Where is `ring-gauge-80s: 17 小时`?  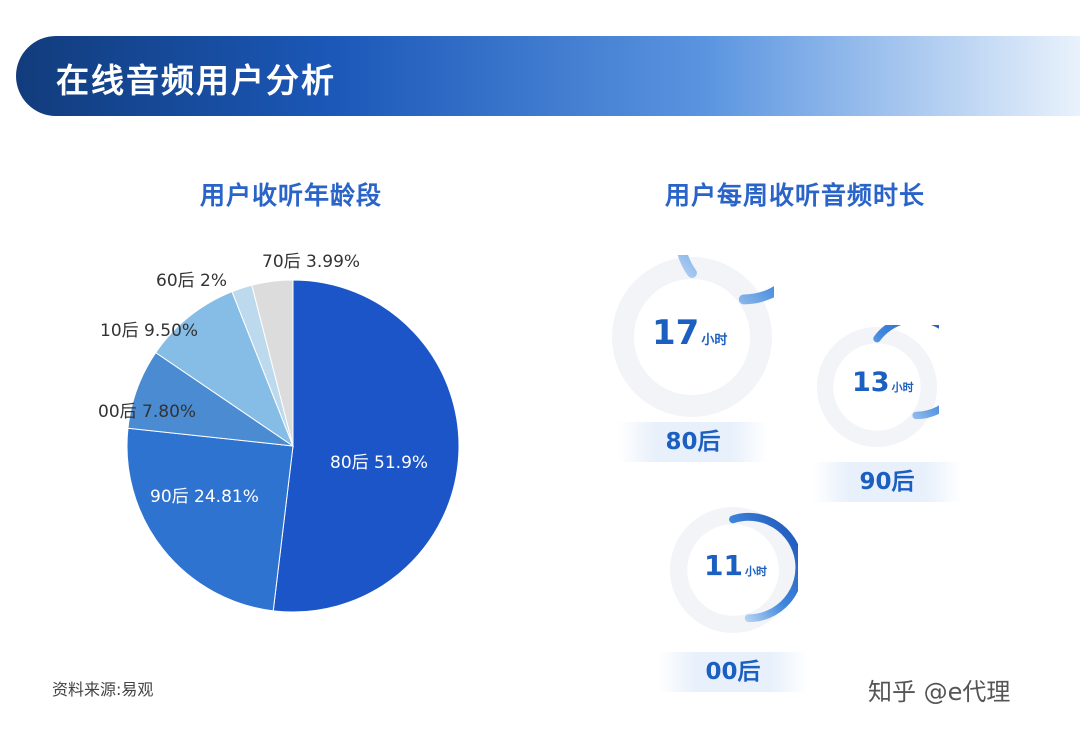
ring-gauge-80s: 17 小时 is located at coordinates (692, 337).